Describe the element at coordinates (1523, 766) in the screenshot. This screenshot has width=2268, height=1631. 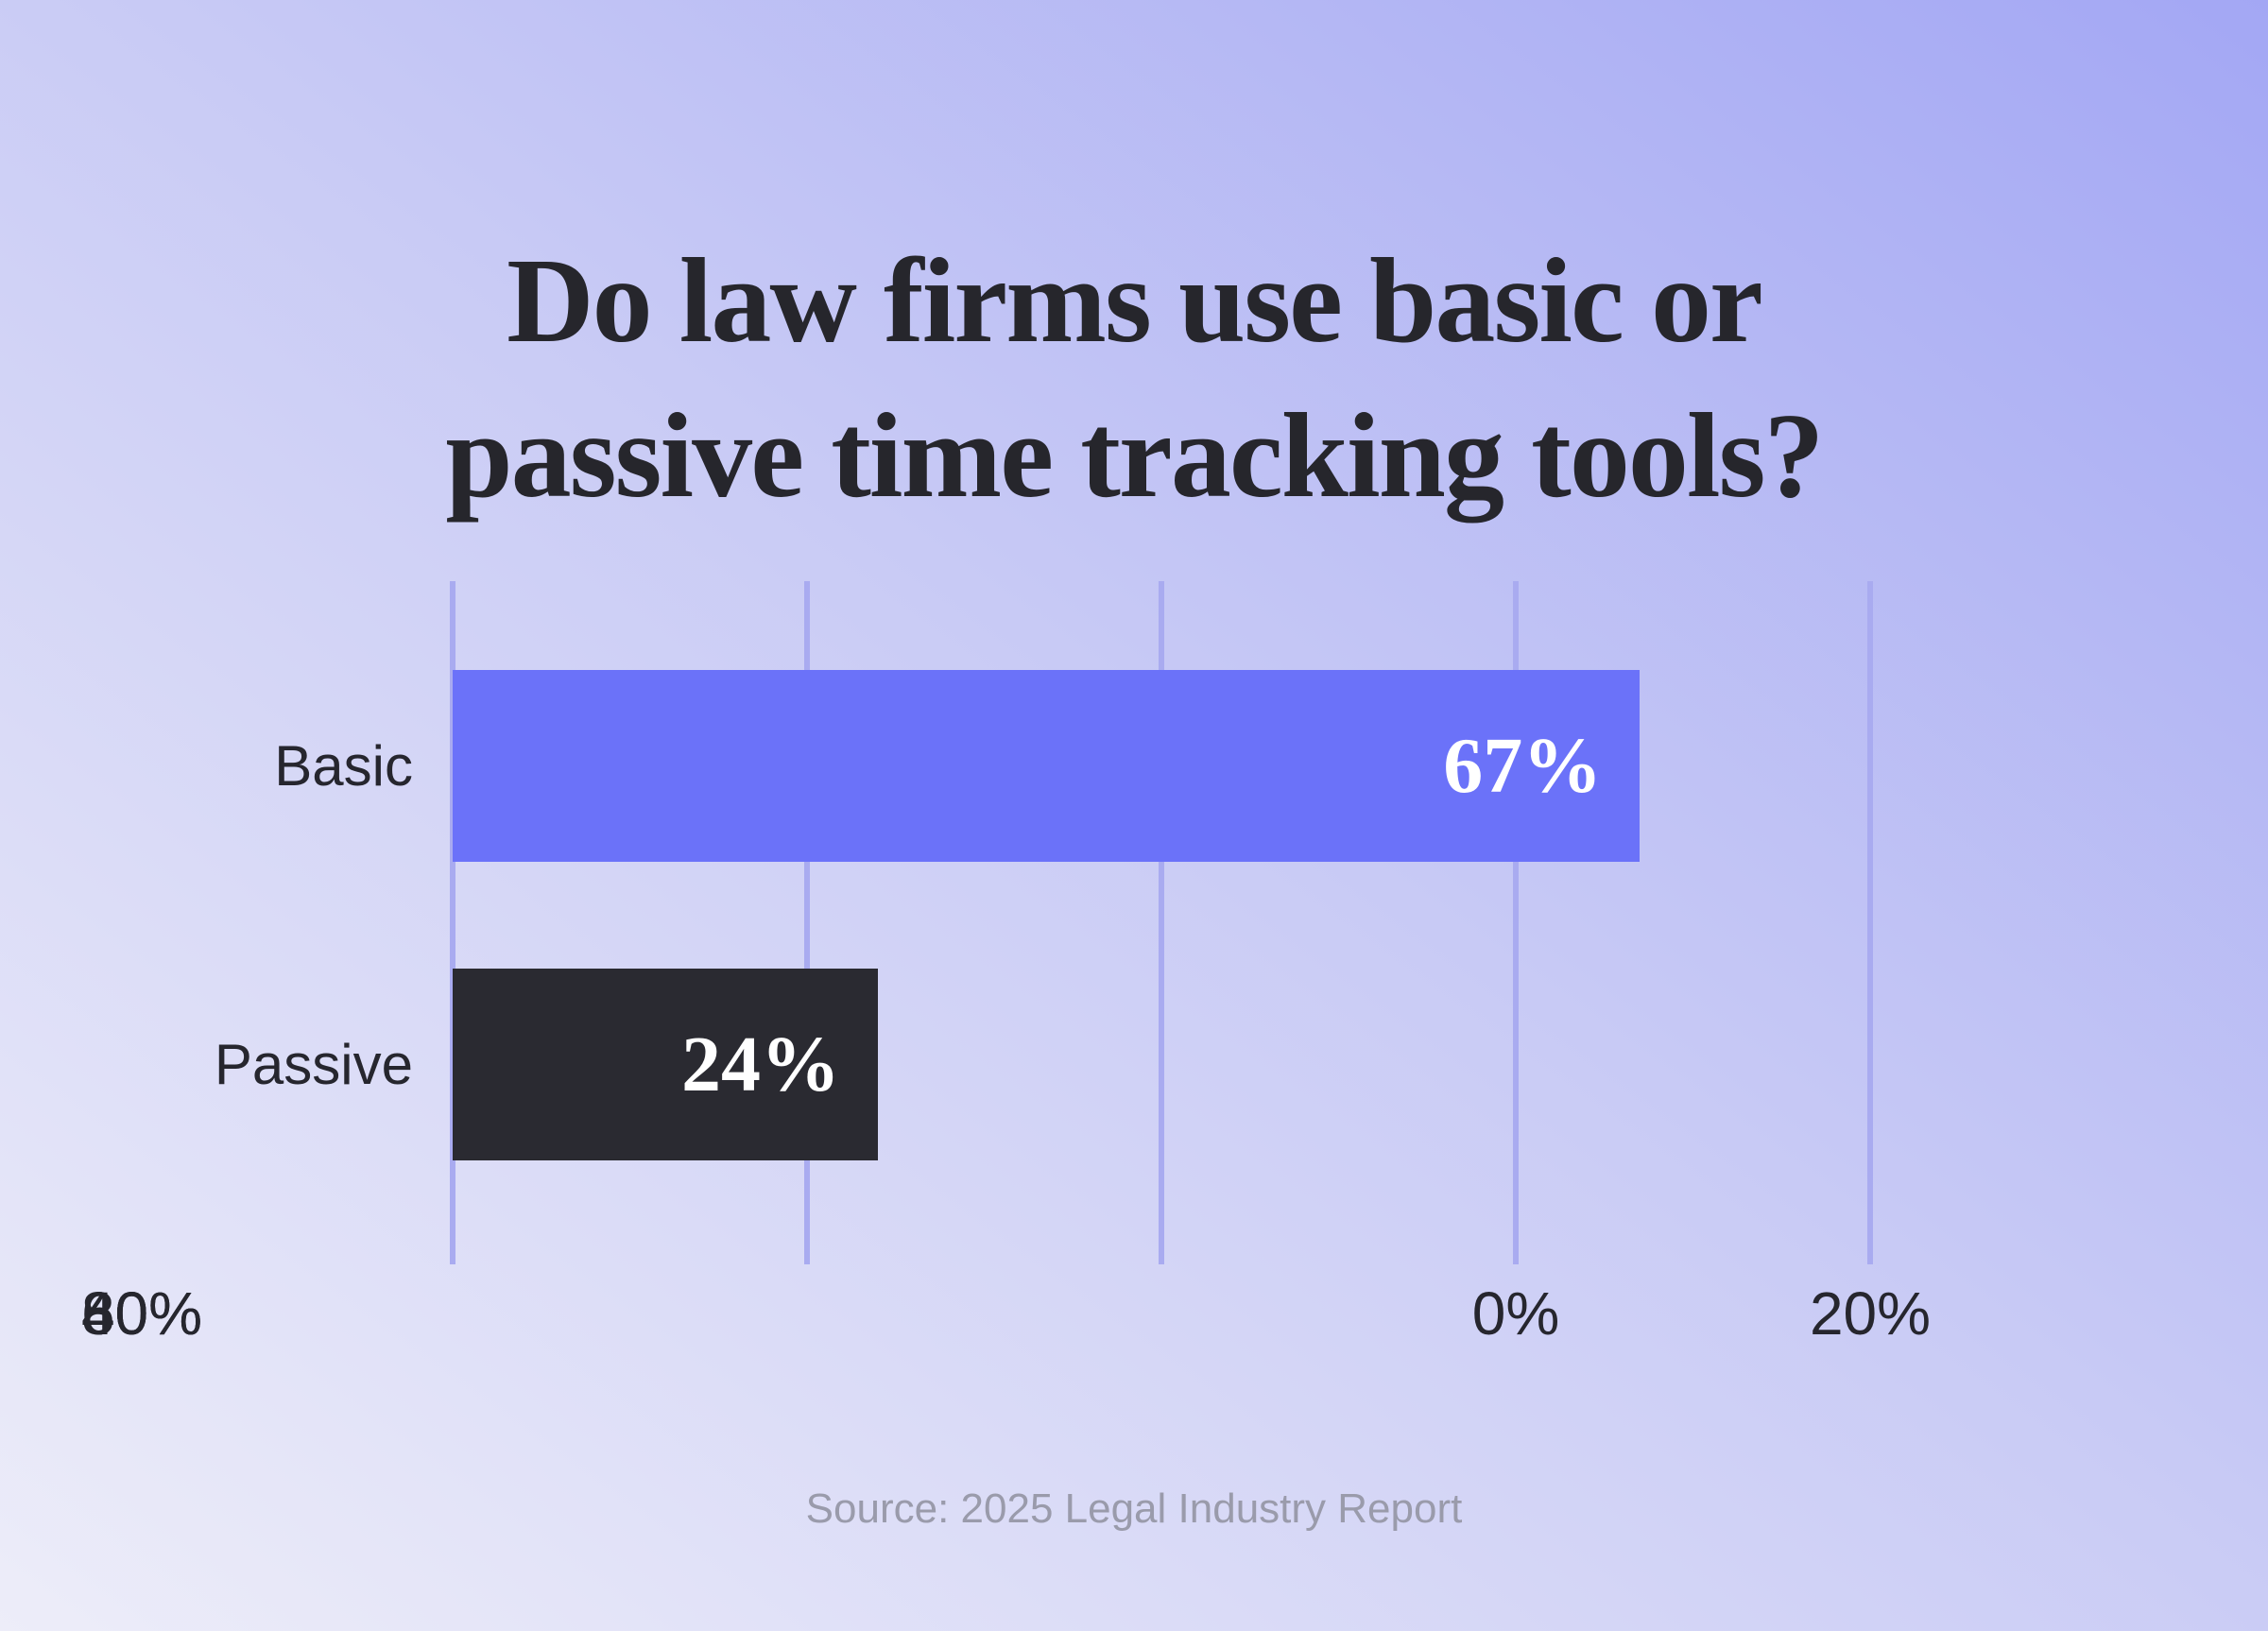
I see `bar-value-label-basic: 67%` at that location.